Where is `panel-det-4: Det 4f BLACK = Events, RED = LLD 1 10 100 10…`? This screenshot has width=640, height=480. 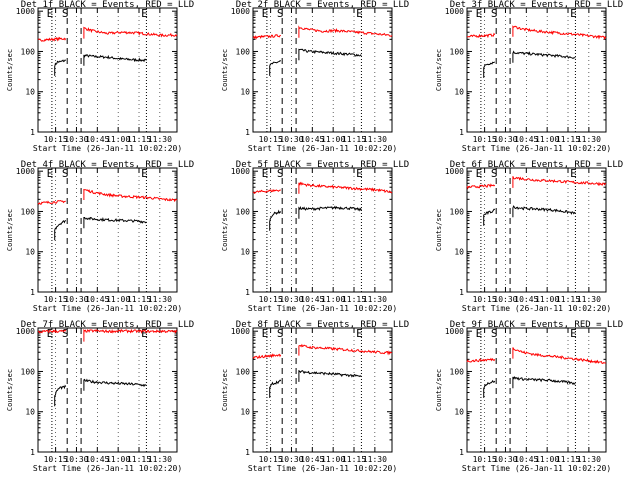
panel-det-4: Det 4f BLACK = Events, RED = LLD 1 10 100 10… is located at coordinates (100, 236).